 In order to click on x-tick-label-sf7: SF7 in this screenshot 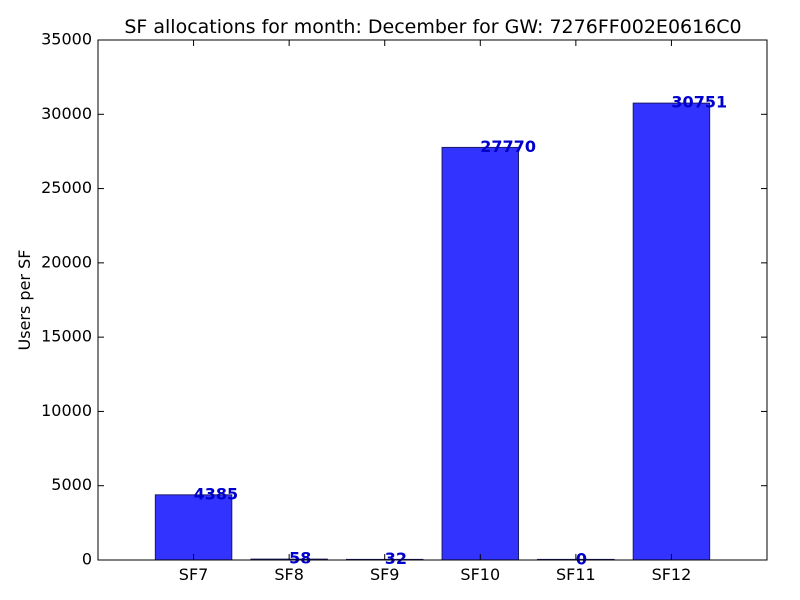, I will do `click(194, 574)`.